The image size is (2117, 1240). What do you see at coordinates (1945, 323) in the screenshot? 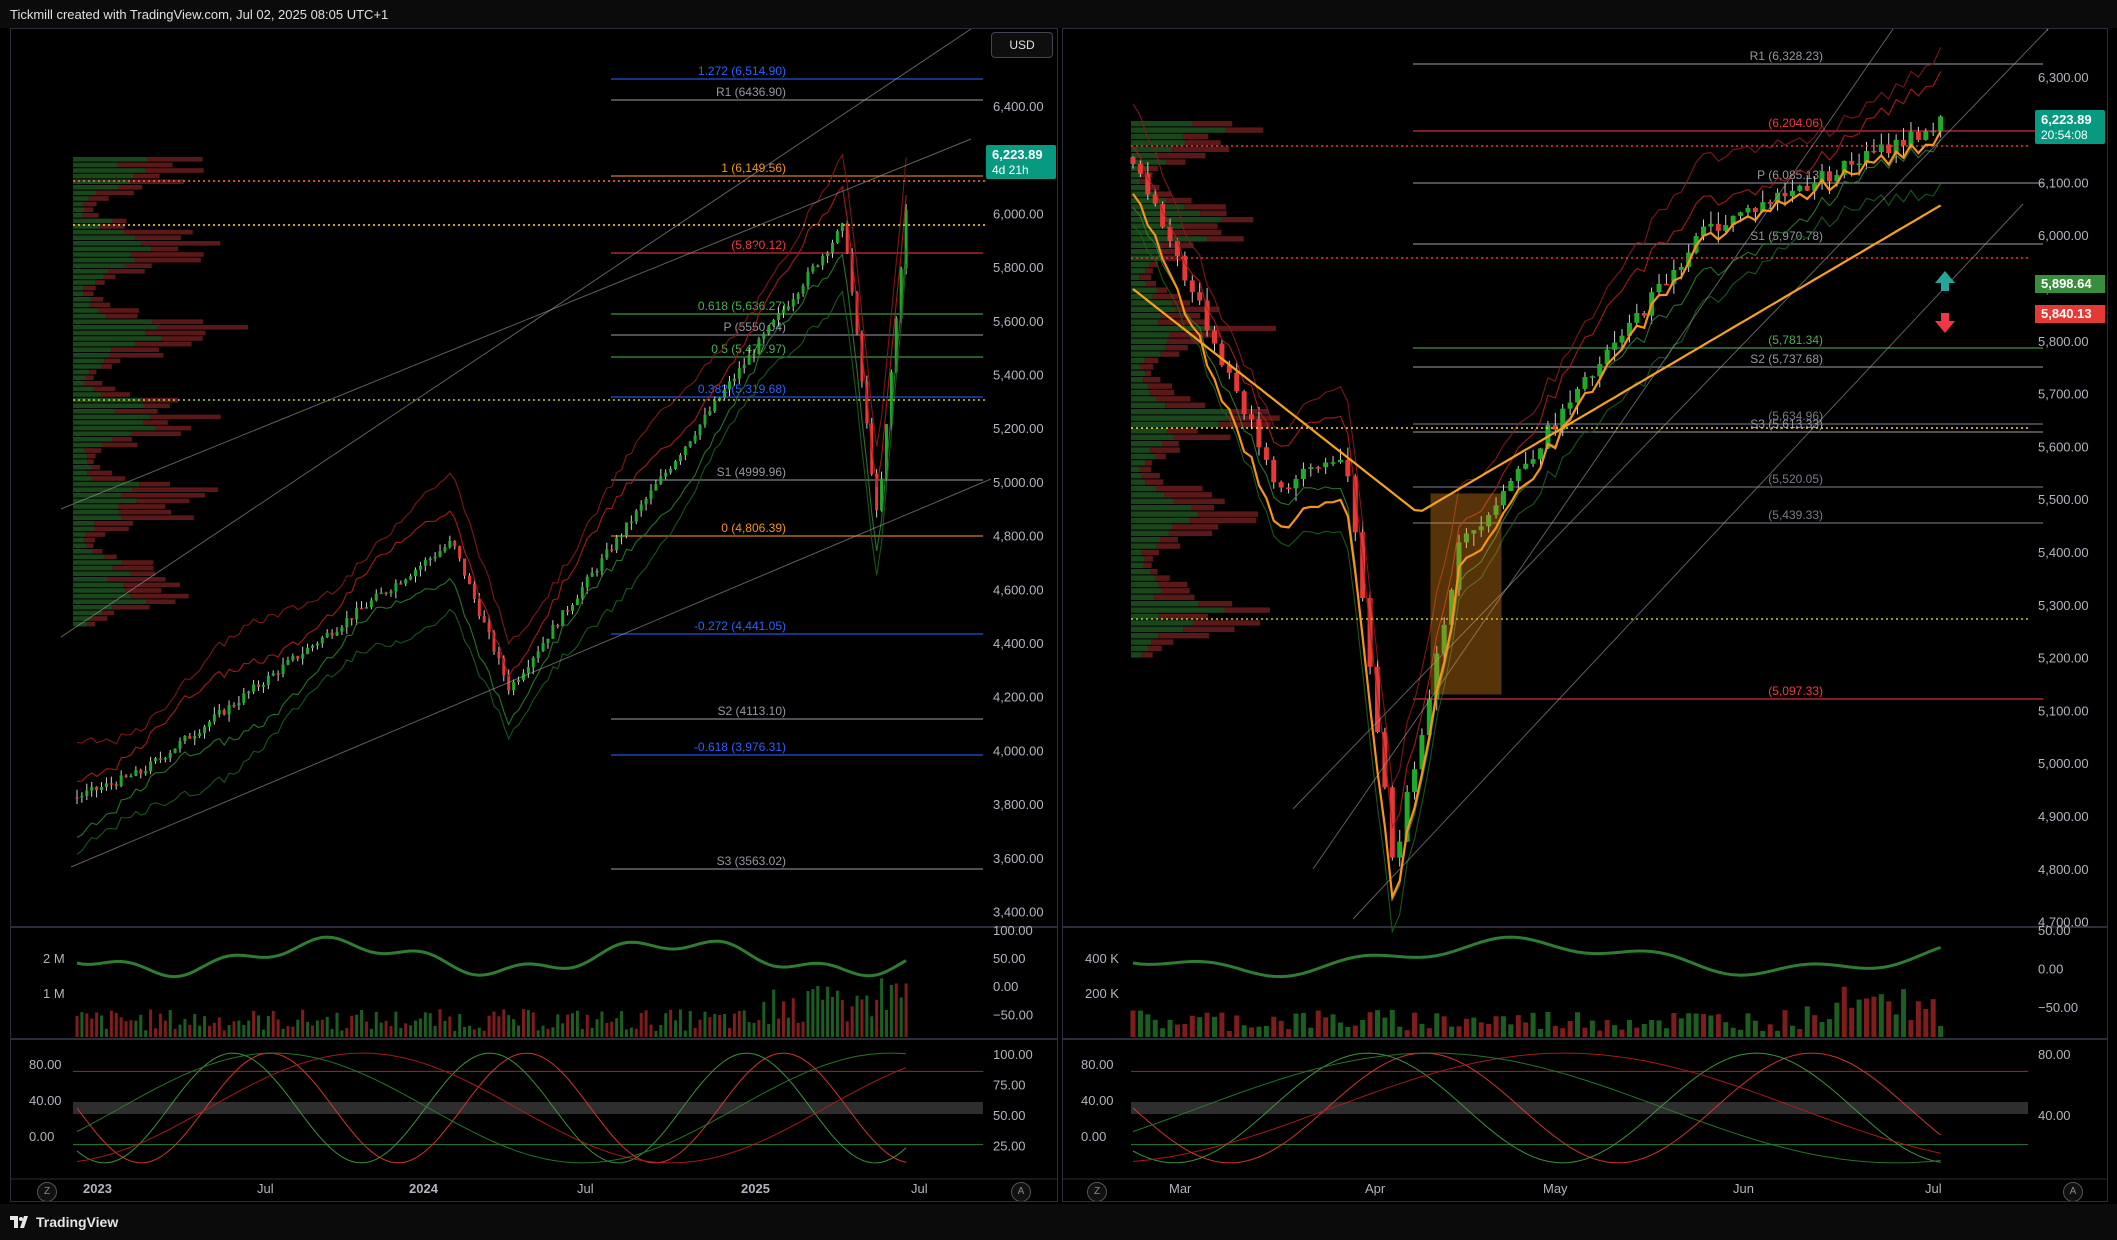
I see `arrow-down-icon` at bounding box center [1945, 323].